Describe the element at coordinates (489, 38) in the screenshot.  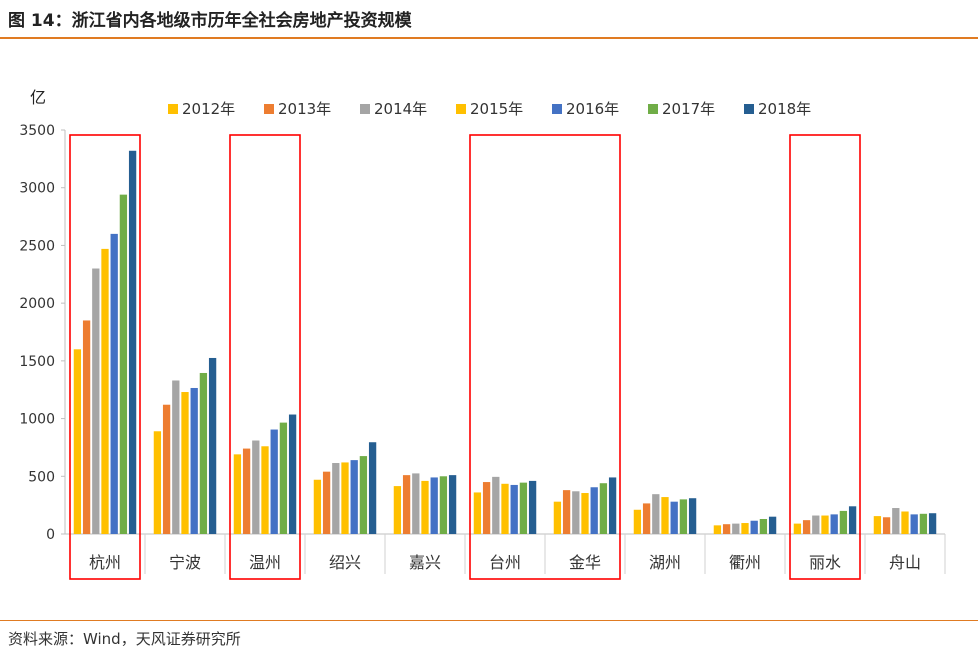
I see `title-rule` at that location.